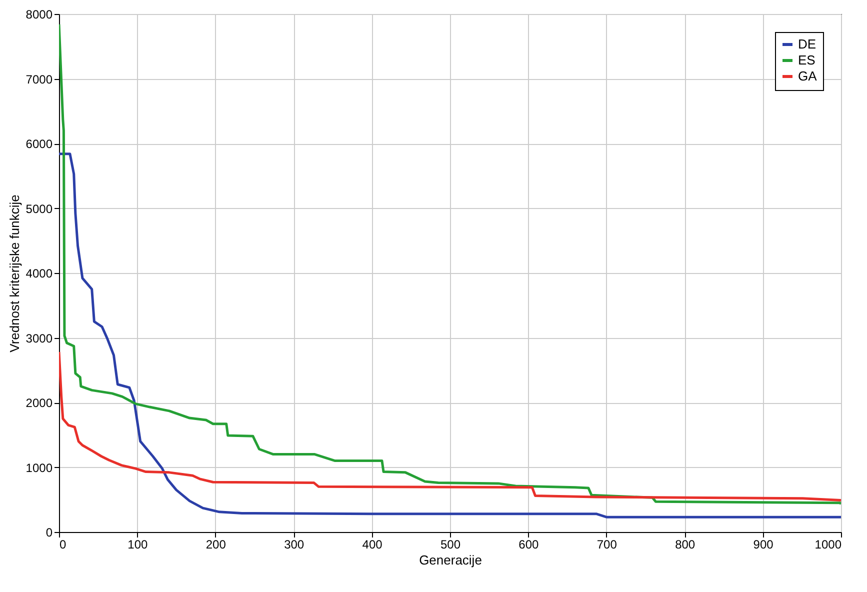 This screenshot has width=867, height=592. Describe the element at coordinates (807, 44) in the screenshot. I see `legend-label: DE` at that location.